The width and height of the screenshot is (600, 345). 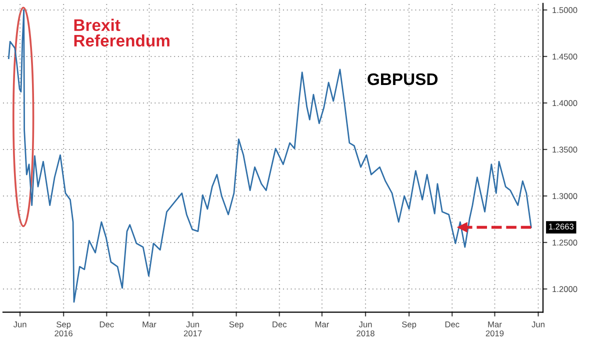 I want to click on annotation: 1.2663, so click(x=561, y=227).